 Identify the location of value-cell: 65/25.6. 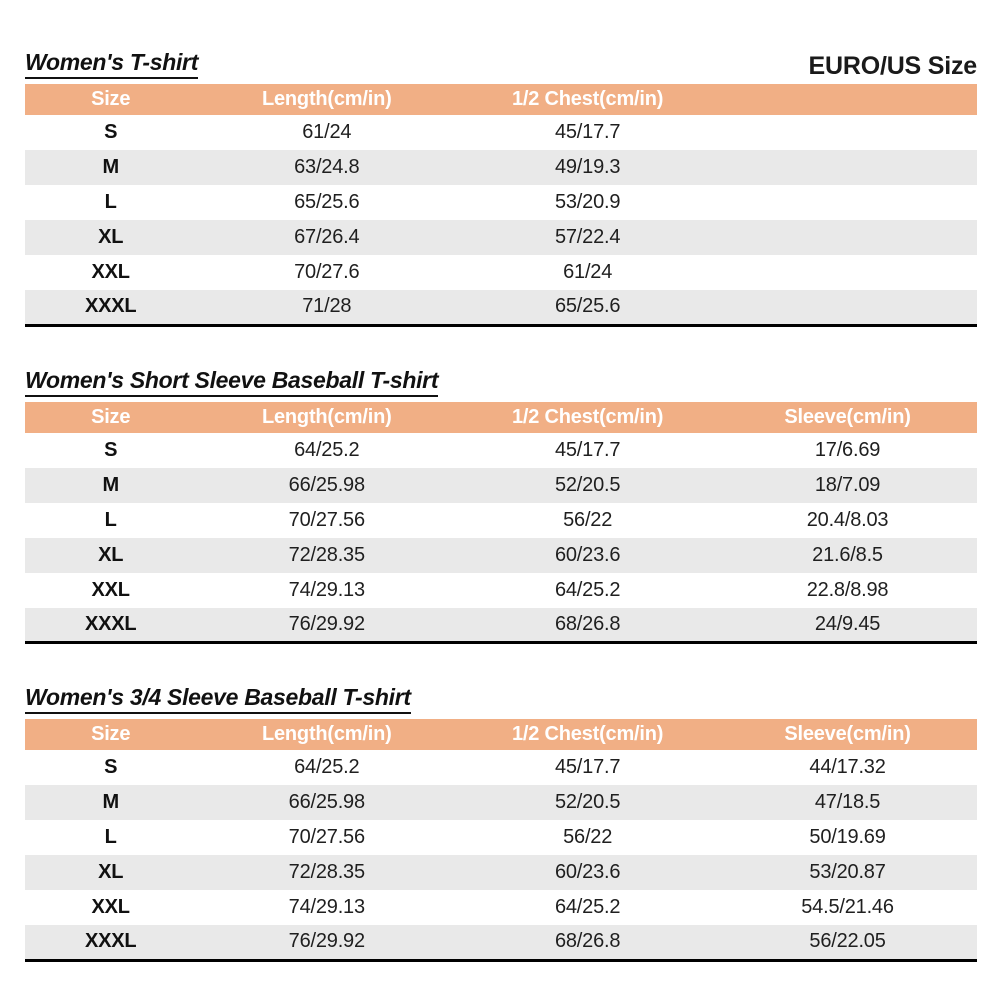
(327, 202).